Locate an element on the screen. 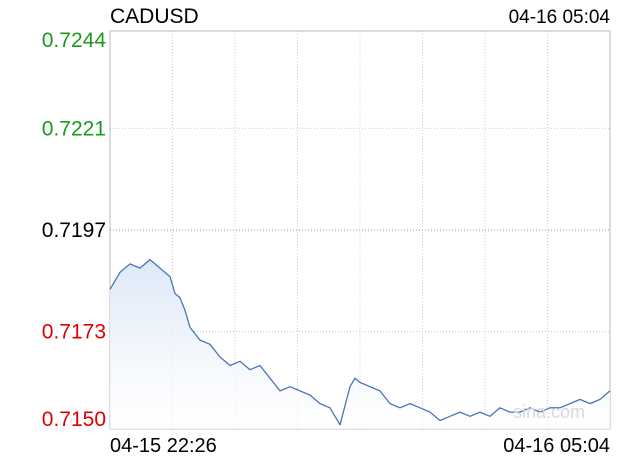  chart-title: CADUSD is located at coordinates (154, 16).